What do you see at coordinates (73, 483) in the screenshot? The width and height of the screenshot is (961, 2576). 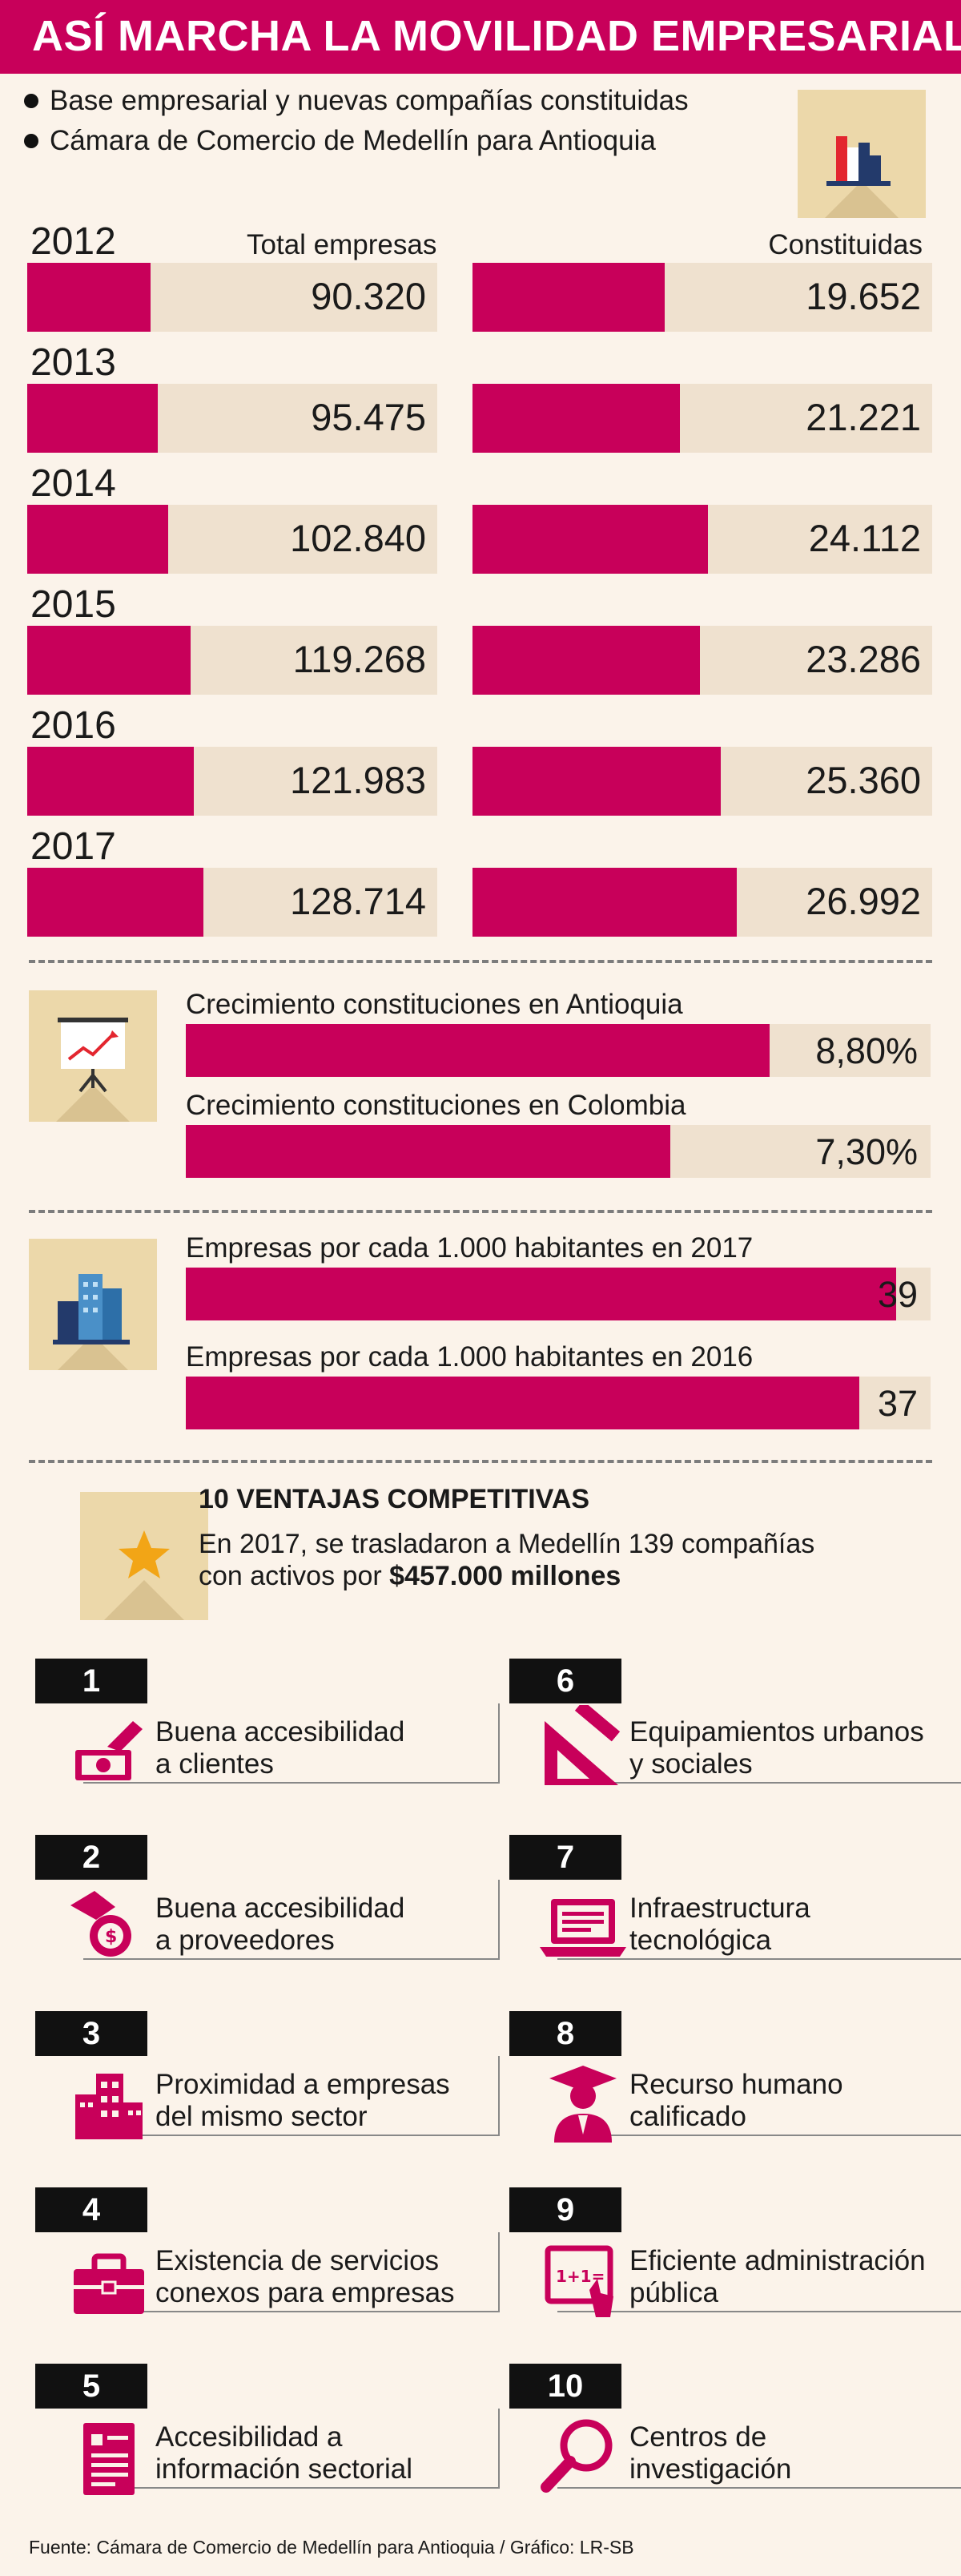 I see `year-label: 2014` at bounding box center [73, 483].